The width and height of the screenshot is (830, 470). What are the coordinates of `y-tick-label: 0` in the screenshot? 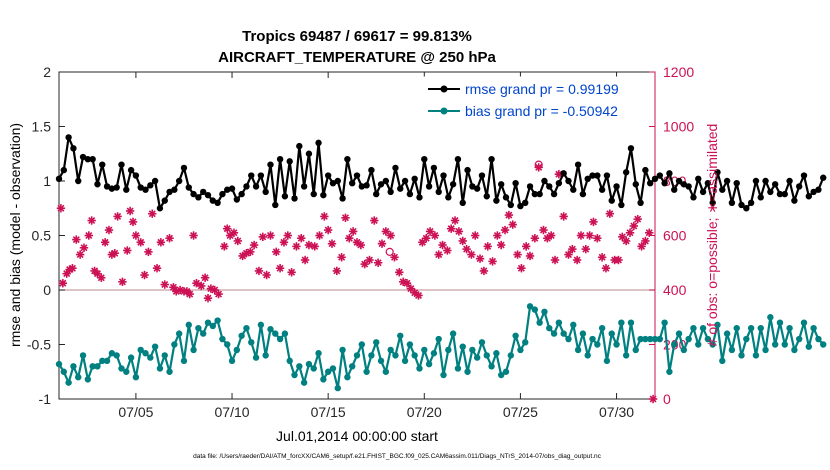 It's located at (47, 290).